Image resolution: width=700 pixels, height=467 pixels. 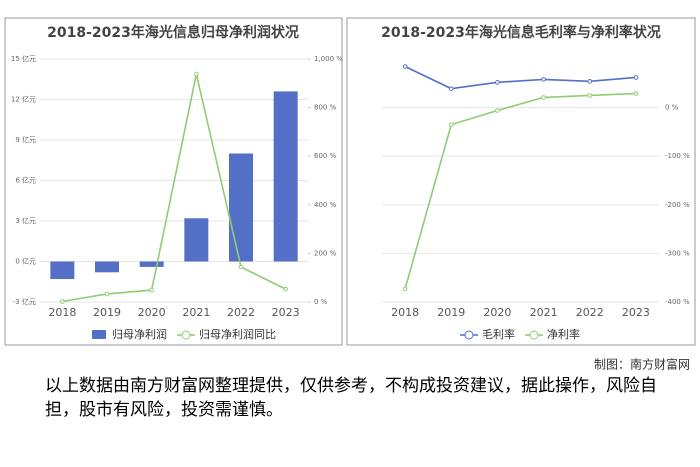 What do you see at coordinates (25, 180) in the screenshot?
I see `y-tick-label: 6 亿元` at bounding box center [25, 180].